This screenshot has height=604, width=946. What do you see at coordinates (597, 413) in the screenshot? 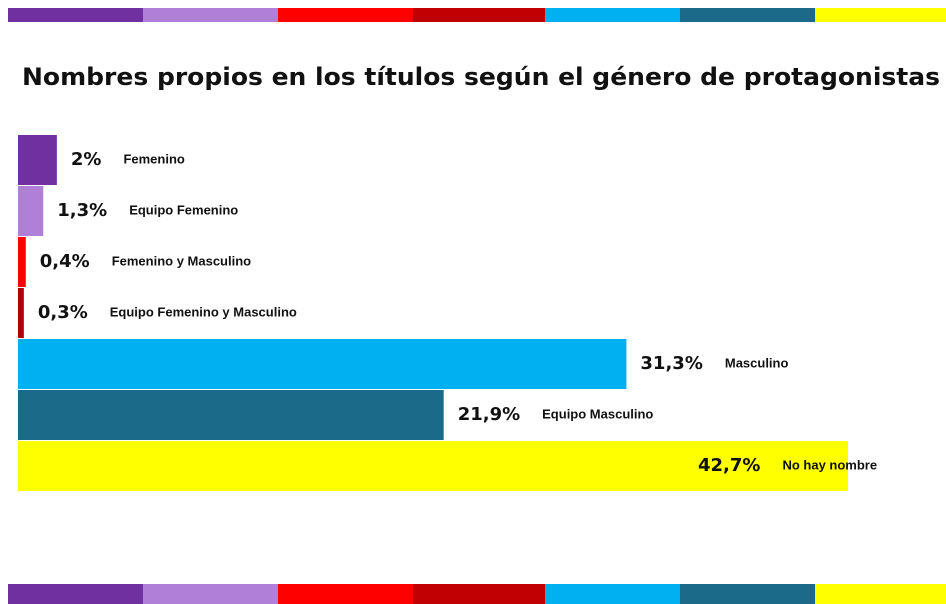
I see `category-label: Equipo Masculino` at bounding box center [597, 413].